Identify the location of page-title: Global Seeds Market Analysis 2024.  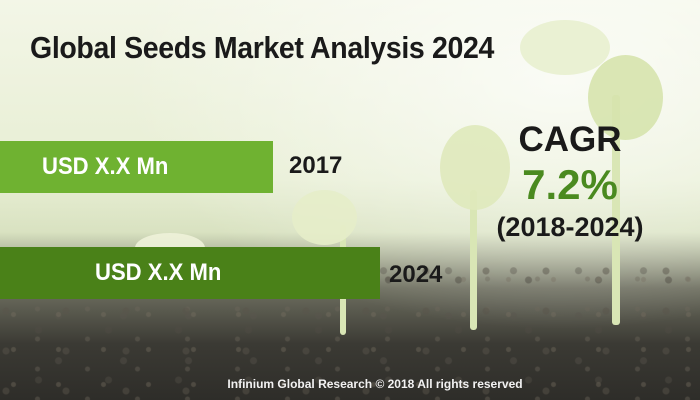
(262, 47).